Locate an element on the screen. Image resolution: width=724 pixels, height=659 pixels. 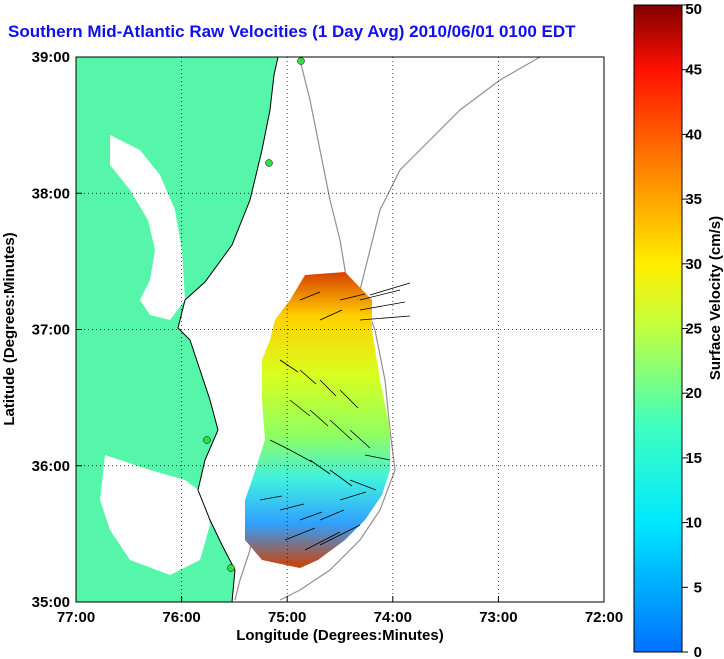
land-delmarva is located at coordinates (222, 200).